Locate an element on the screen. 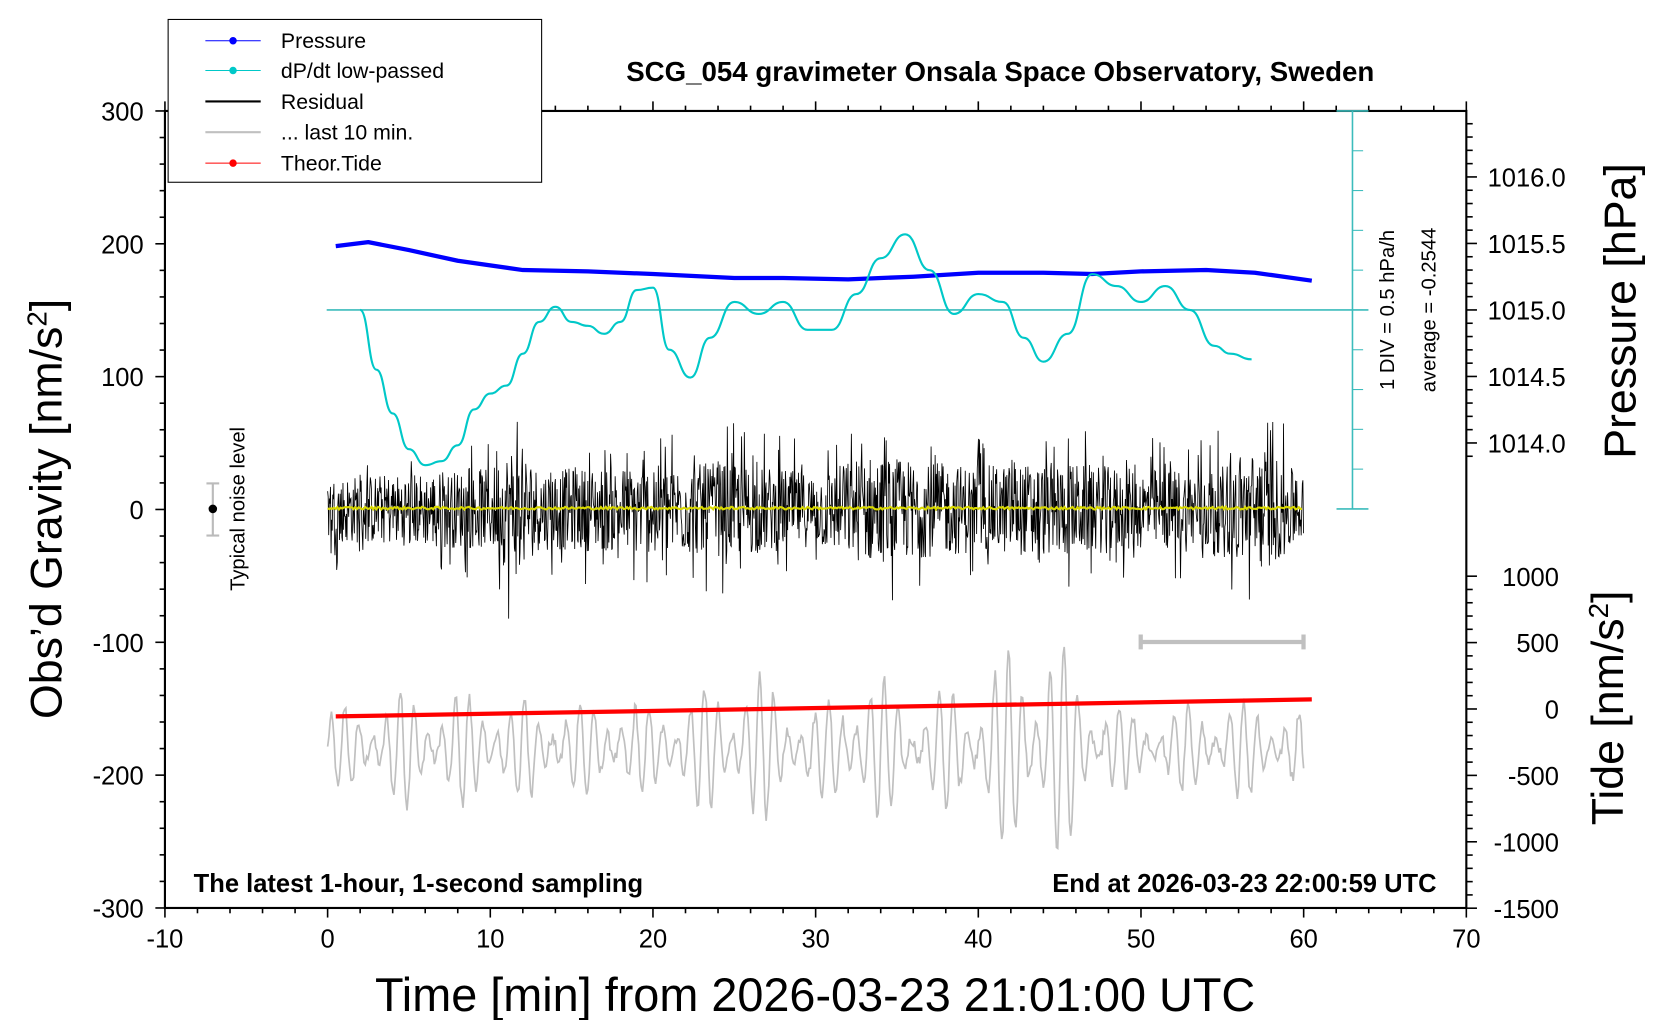 The width and height of the screenshot is (1660, 1020). pressure-tick-label: 1015.0 is located at coordinates (1527, 312).